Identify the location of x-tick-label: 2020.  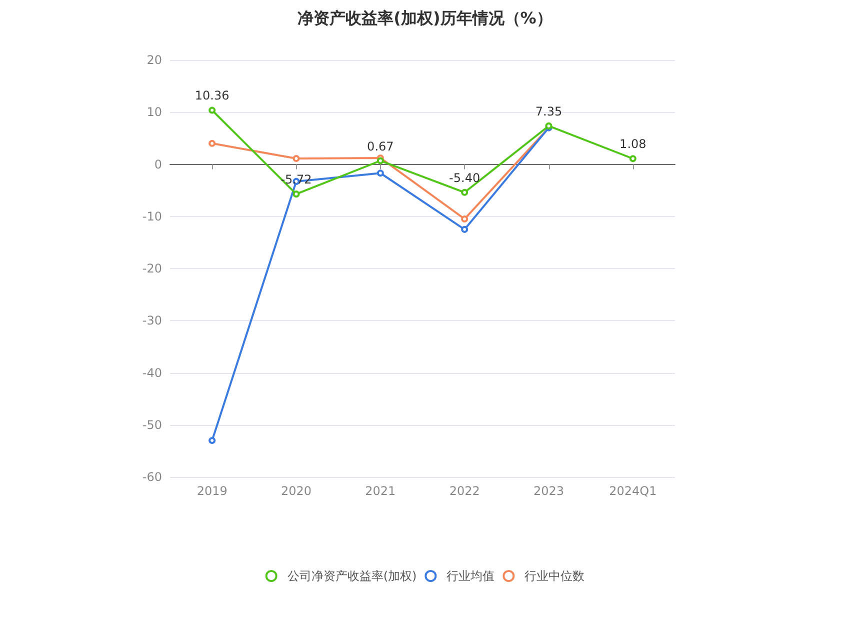
(296, 491).